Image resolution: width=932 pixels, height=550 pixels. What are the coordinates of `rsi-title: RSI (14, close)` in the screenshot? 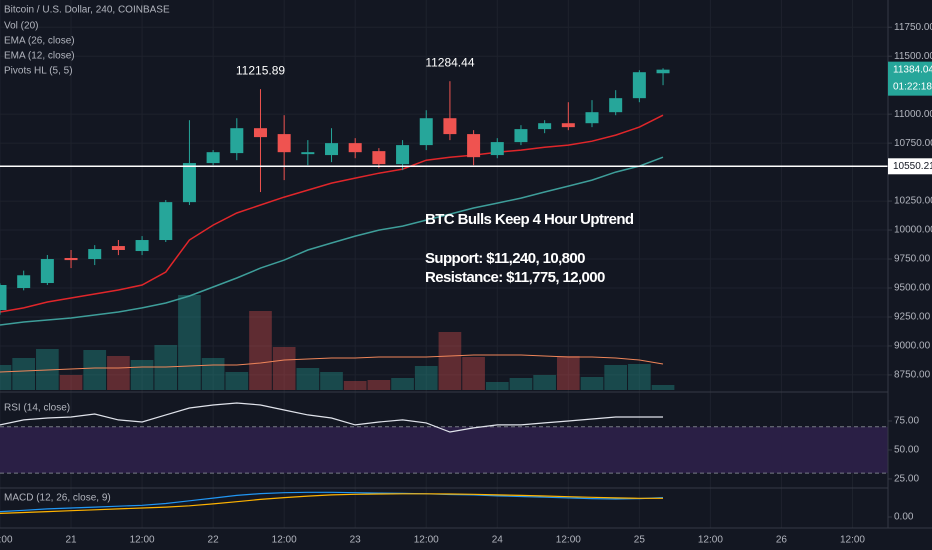 It's located at (37, 408).